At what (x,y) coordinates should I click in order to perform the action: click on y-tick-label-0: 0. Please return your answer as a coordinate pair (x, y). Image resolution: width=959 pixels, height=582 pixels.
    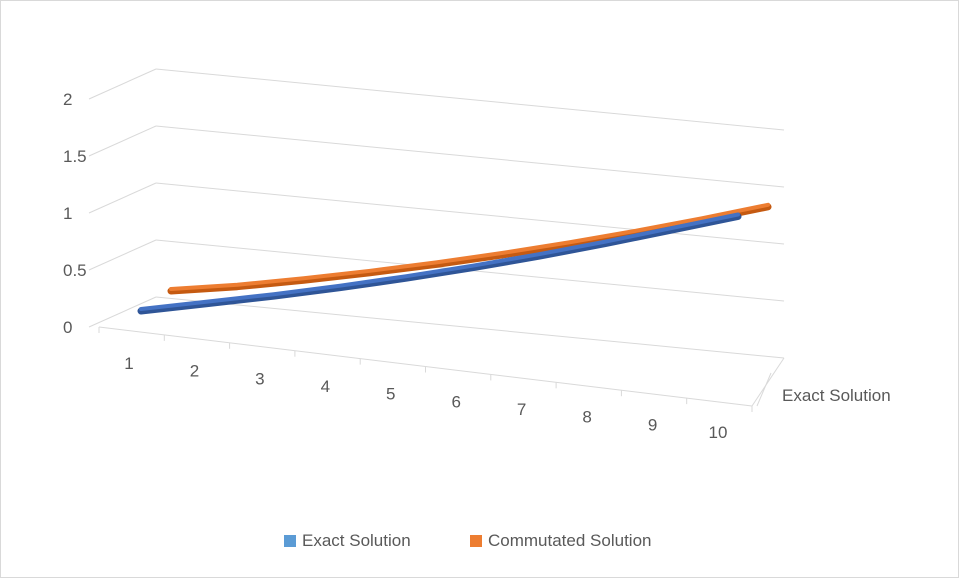
    Looking at the image, I should click on (67, 327).